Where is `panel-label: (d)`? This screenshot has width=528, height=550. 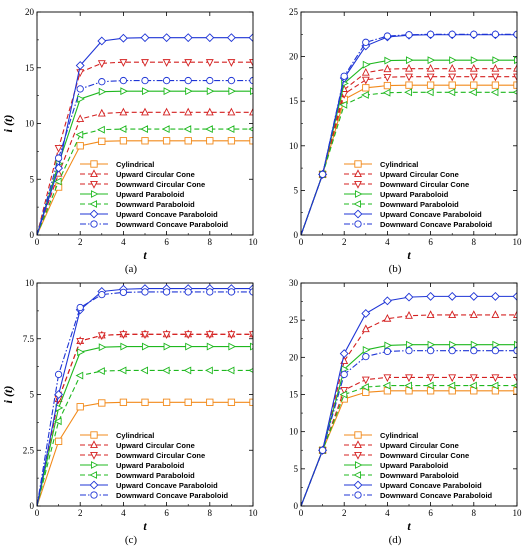
panel-label: (d) is located at coordinates (395, 540).